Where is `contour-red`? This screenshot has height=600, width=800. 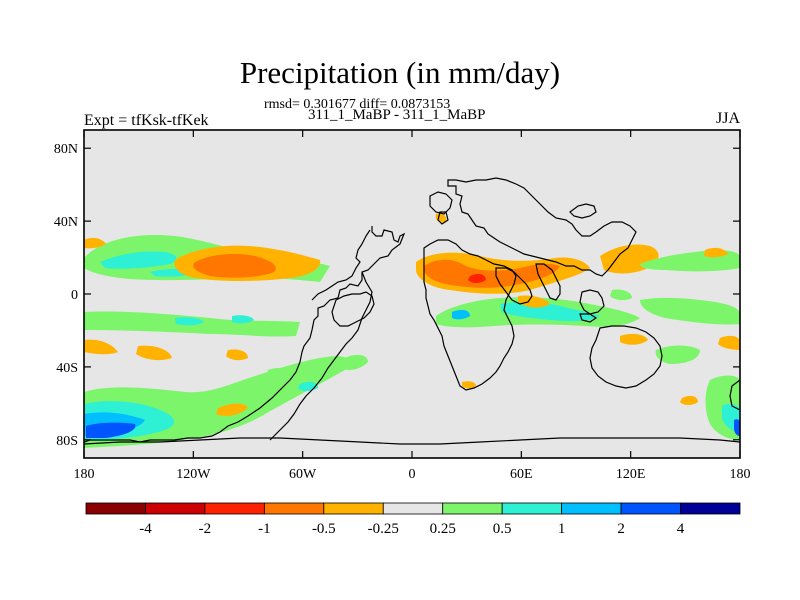 contour-red is located at coordinates (477, 278).